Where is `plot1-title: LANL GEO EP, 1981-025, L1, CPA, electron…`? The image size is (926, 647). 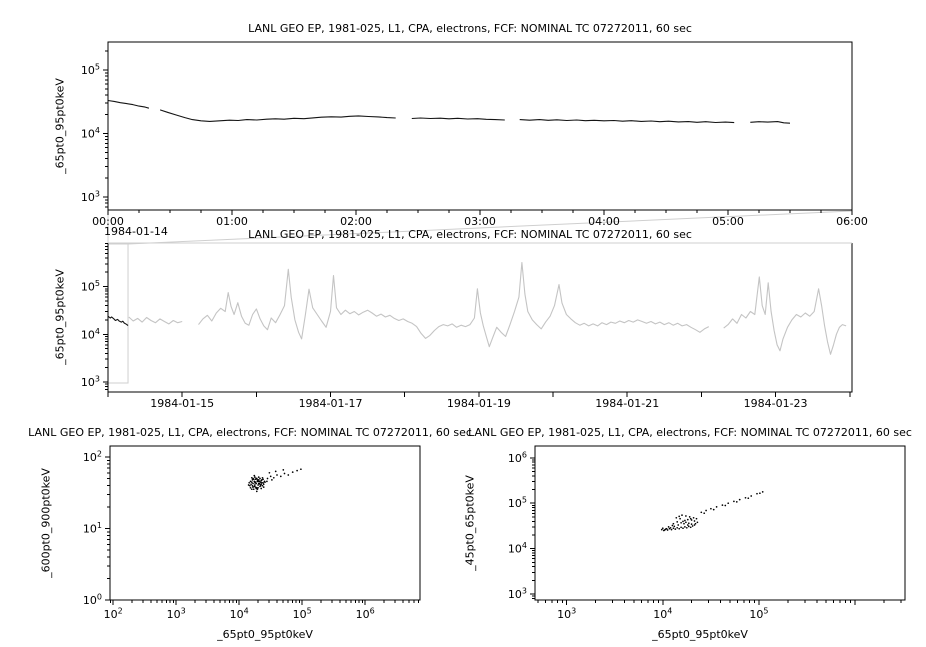
plot1-title: LANL GEO EP, 1981-025, L1, CPA, electron… is located at coordinates (470, 28).